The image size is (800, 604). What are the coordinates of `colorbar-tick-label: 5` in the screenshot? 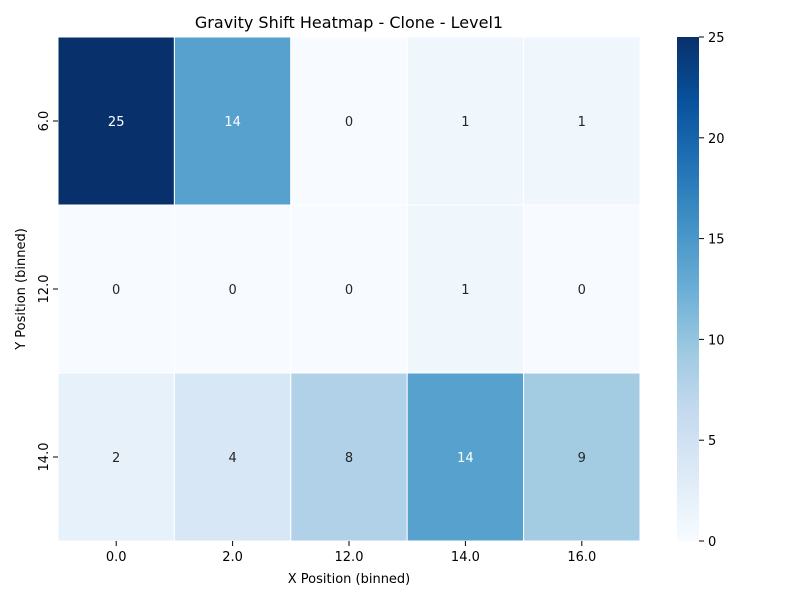 It's located at (712, 441).